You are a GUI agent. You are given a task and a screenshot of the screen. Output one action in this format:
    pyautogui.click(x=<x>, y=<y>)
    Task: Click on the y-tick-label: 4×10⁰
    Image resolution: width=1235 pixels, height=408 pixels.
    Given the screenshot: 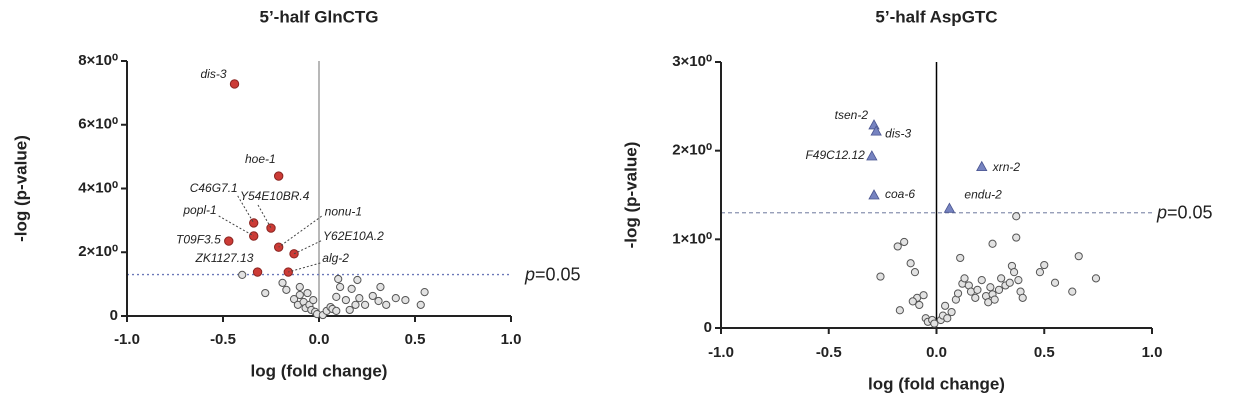 What is the action you would take?
    pyautogui.click(x=98, y=187)
    